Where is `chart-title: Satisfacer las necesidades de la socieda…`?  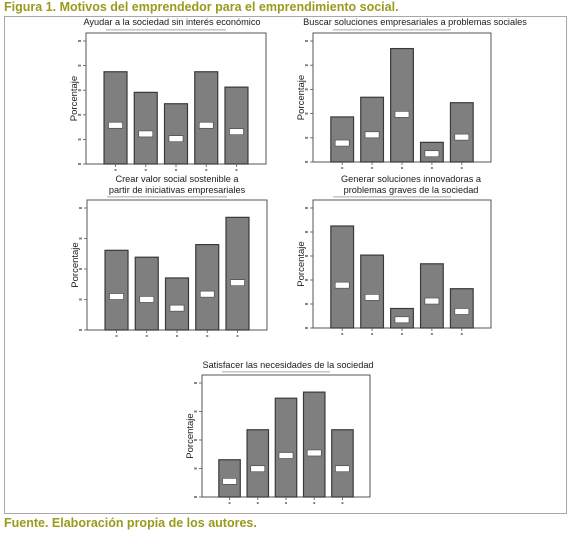 chart-title: Satisfacer las necesidades de la socieda… is located at coordinates (287, 365).